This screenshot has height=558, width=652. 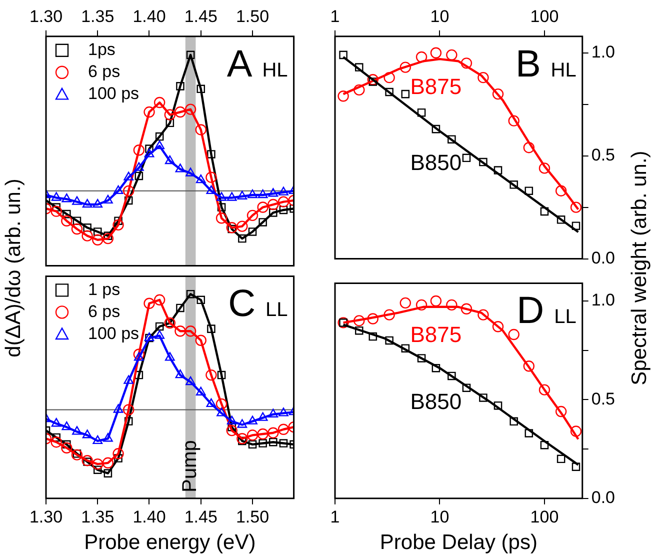 I want to click on annotation: LL, so click(x=565, y=317).